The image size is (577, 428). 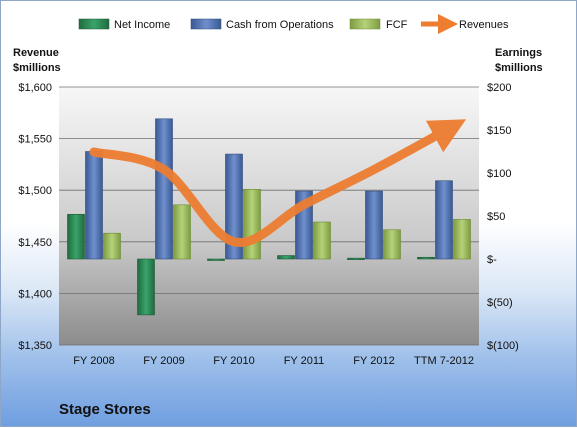 What do you see at coordinates (499, 131) in the screenshot?
I see `right-tick-label: $150` at bounding box center [499, 131].